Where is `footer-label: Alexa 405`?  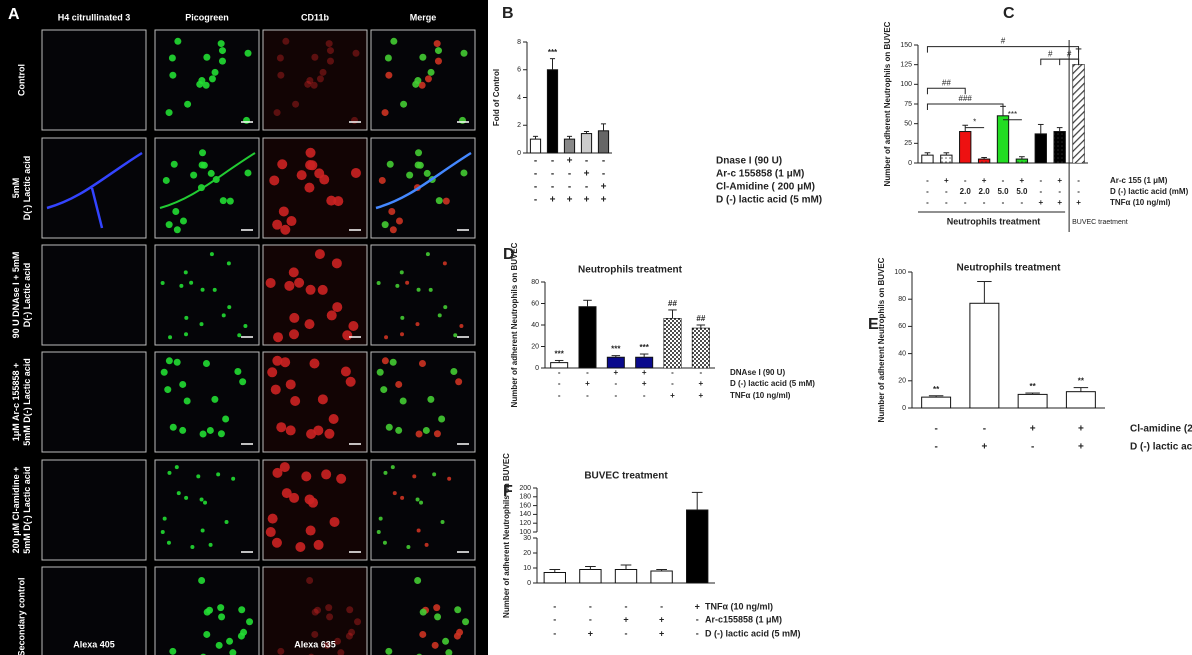
footer-label: Alexa 405 is located at coordinates (94, 644).